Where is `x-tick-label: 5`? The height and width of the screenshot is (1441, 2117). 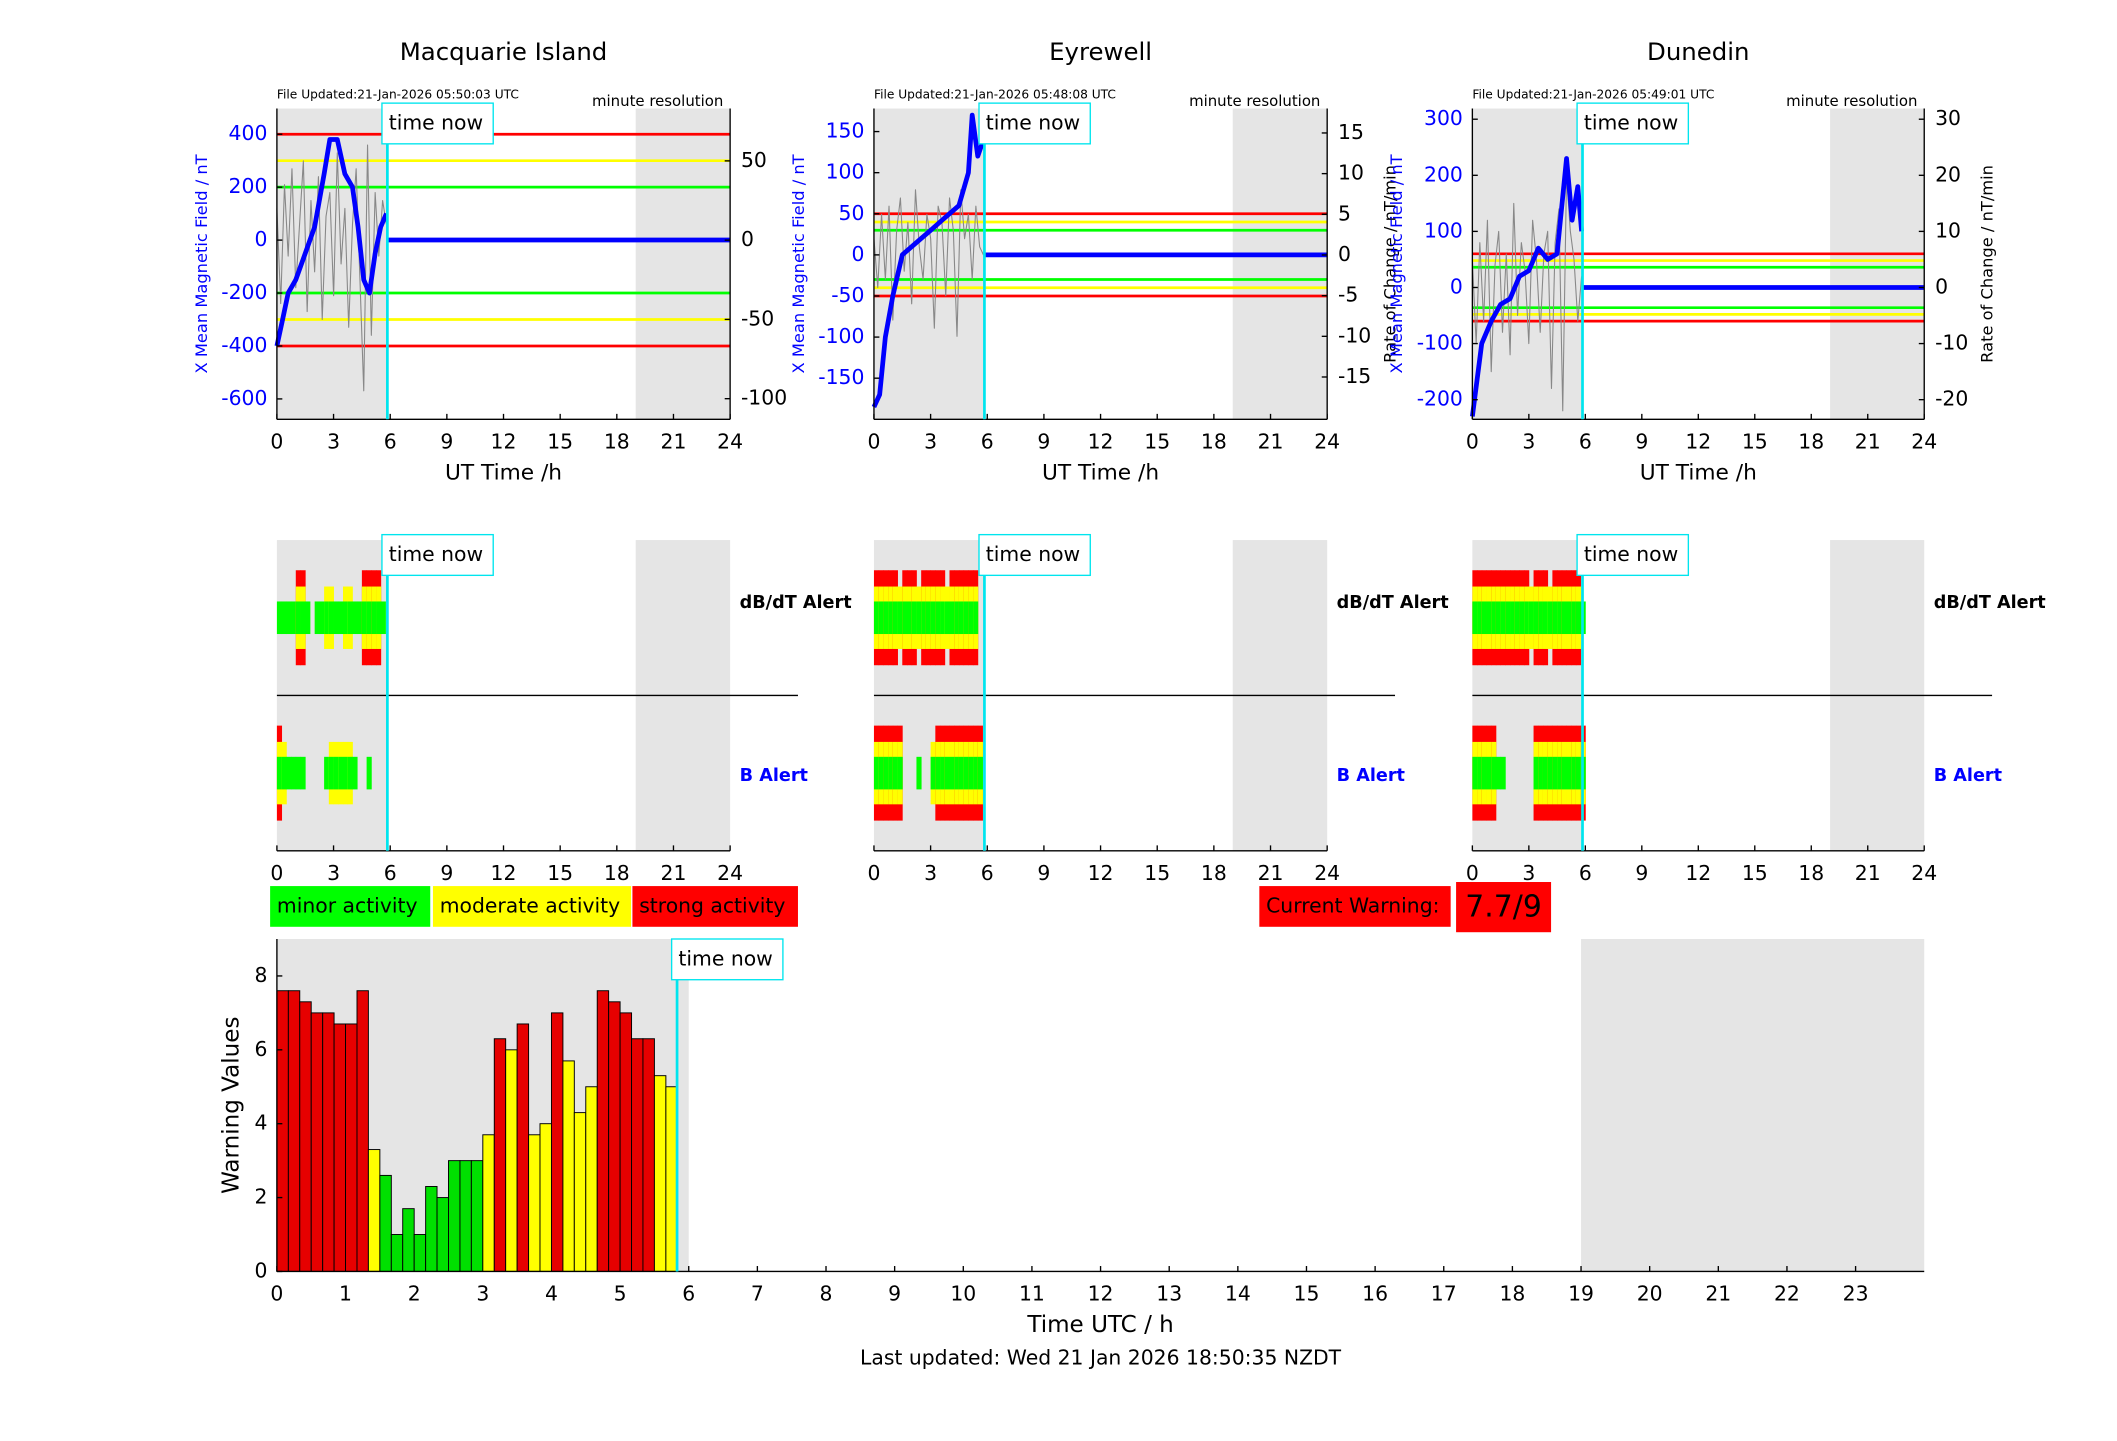
x-tick-label: 5 is located at coordinates (620, 1294).